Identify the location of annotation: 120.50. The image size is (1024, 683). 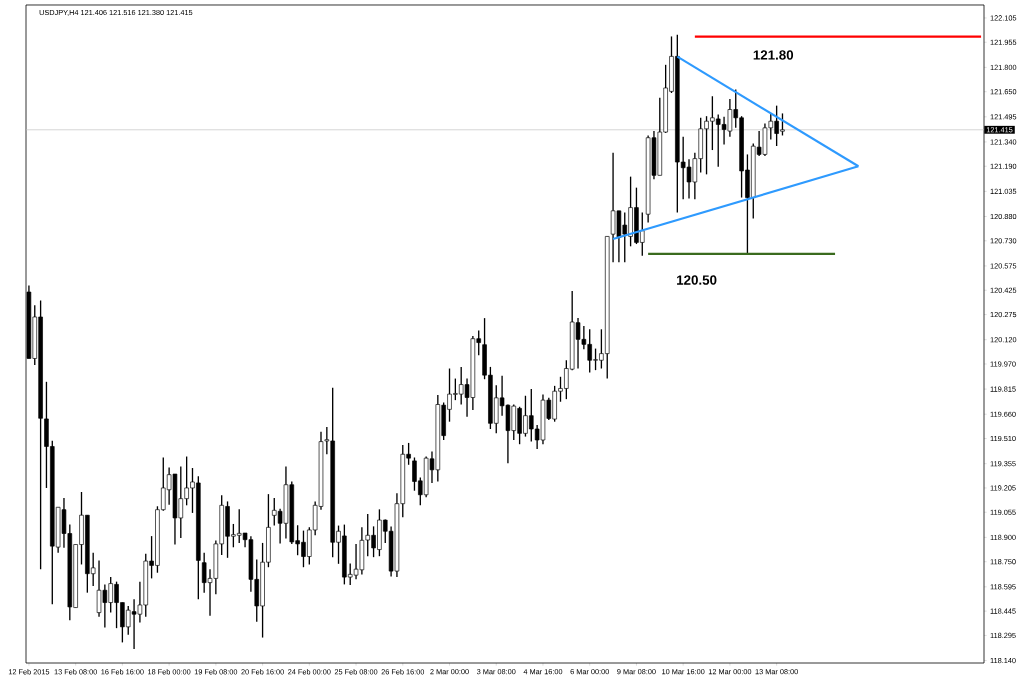
(697, 280).